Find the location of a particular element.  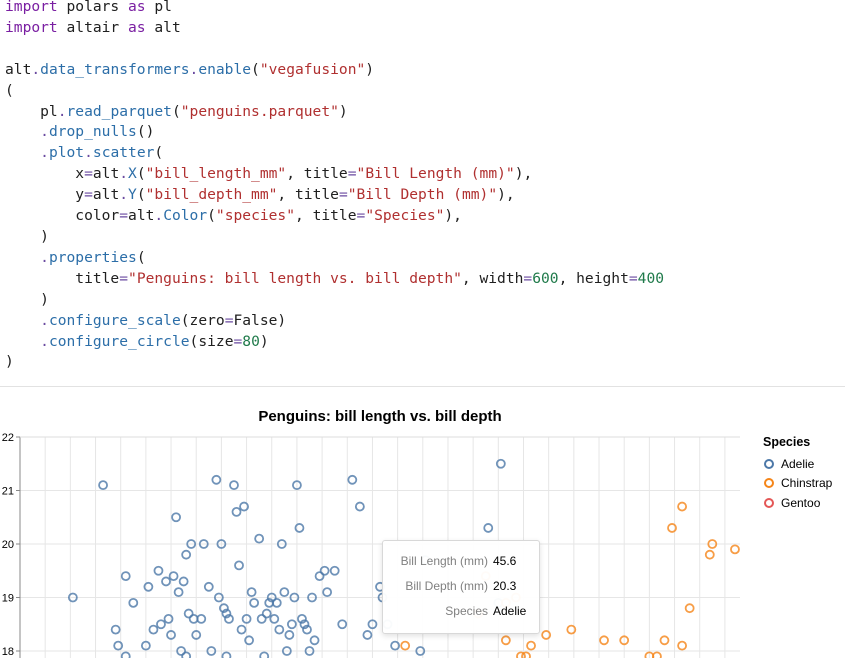

legend-label: Chinstrap is located at coordinates (807, 483).